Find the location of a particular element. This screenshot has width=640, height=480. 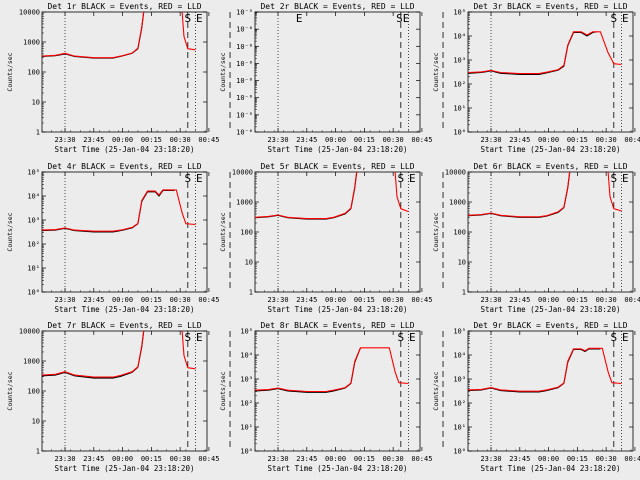

y-tick-label: 10⁻⁵ is located at coordinates (244, 115).